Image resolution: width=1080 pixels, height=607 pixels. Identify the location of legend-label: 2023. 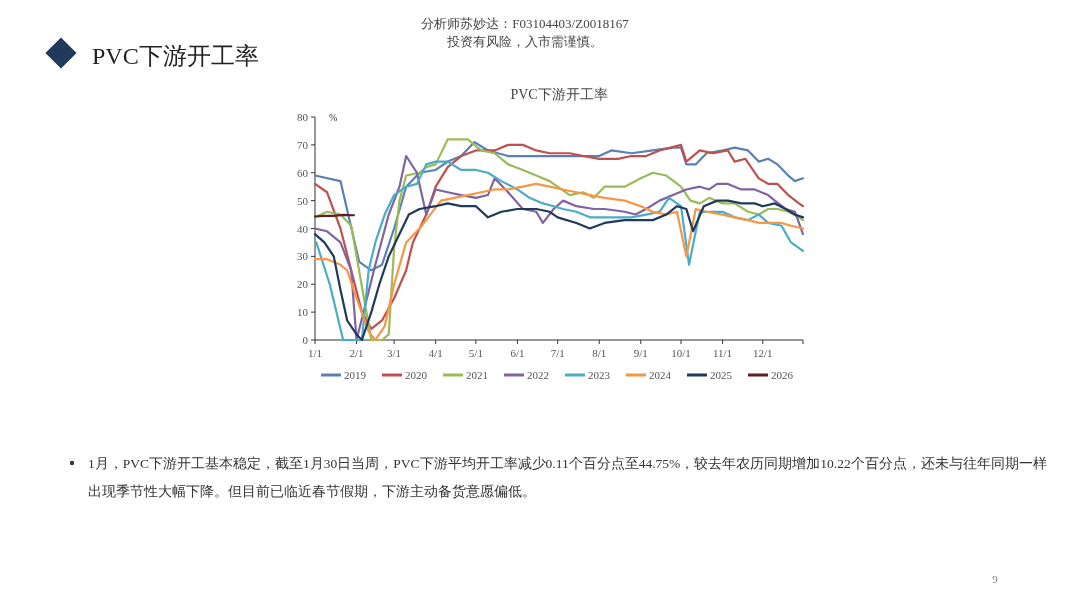
(599, 375).